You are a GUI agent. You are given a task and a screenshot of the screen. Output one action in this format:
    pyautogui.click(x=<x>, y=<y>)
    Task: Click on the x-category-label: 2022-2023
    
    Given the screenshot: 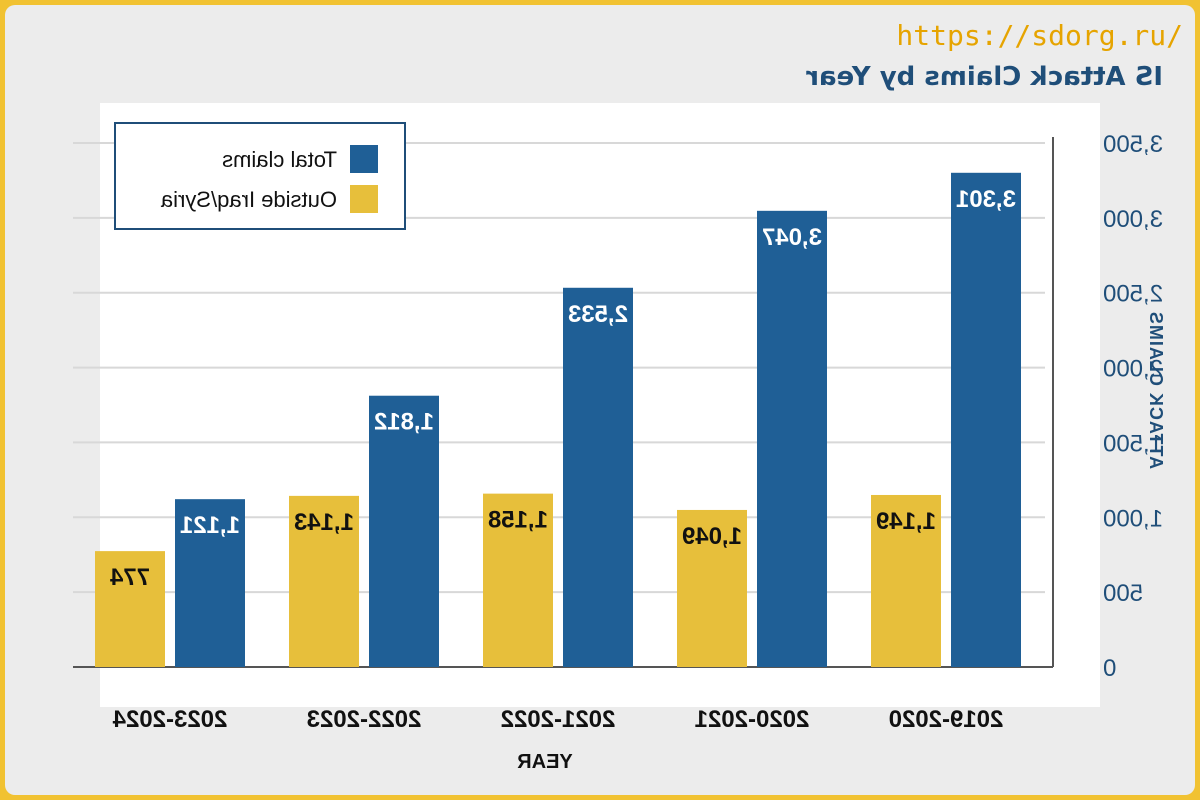 What is the action you would take?
    pyautogui.click(x=364, y=719)
    